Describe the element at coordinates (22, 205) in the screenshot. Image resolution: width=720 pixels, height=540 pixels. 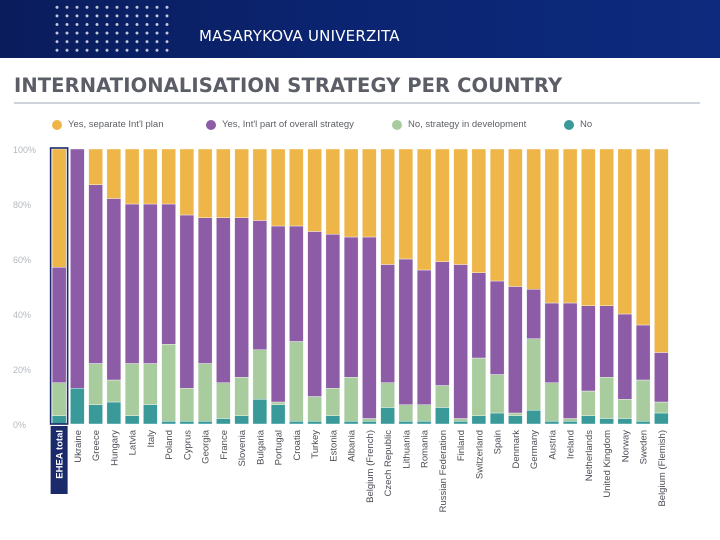
I see `y-tick-label: 80%` at that location.